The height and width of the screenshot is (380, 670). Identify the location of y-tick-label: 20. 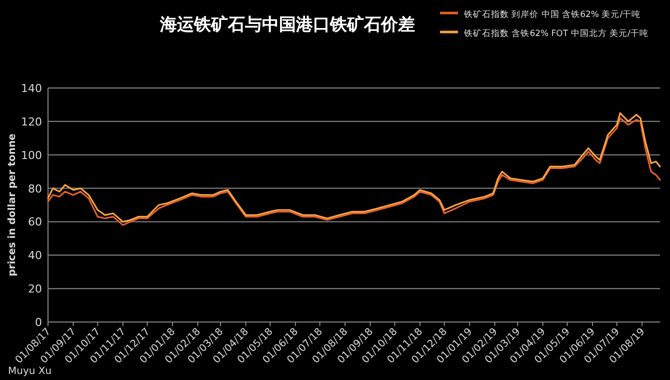
(35, 289).